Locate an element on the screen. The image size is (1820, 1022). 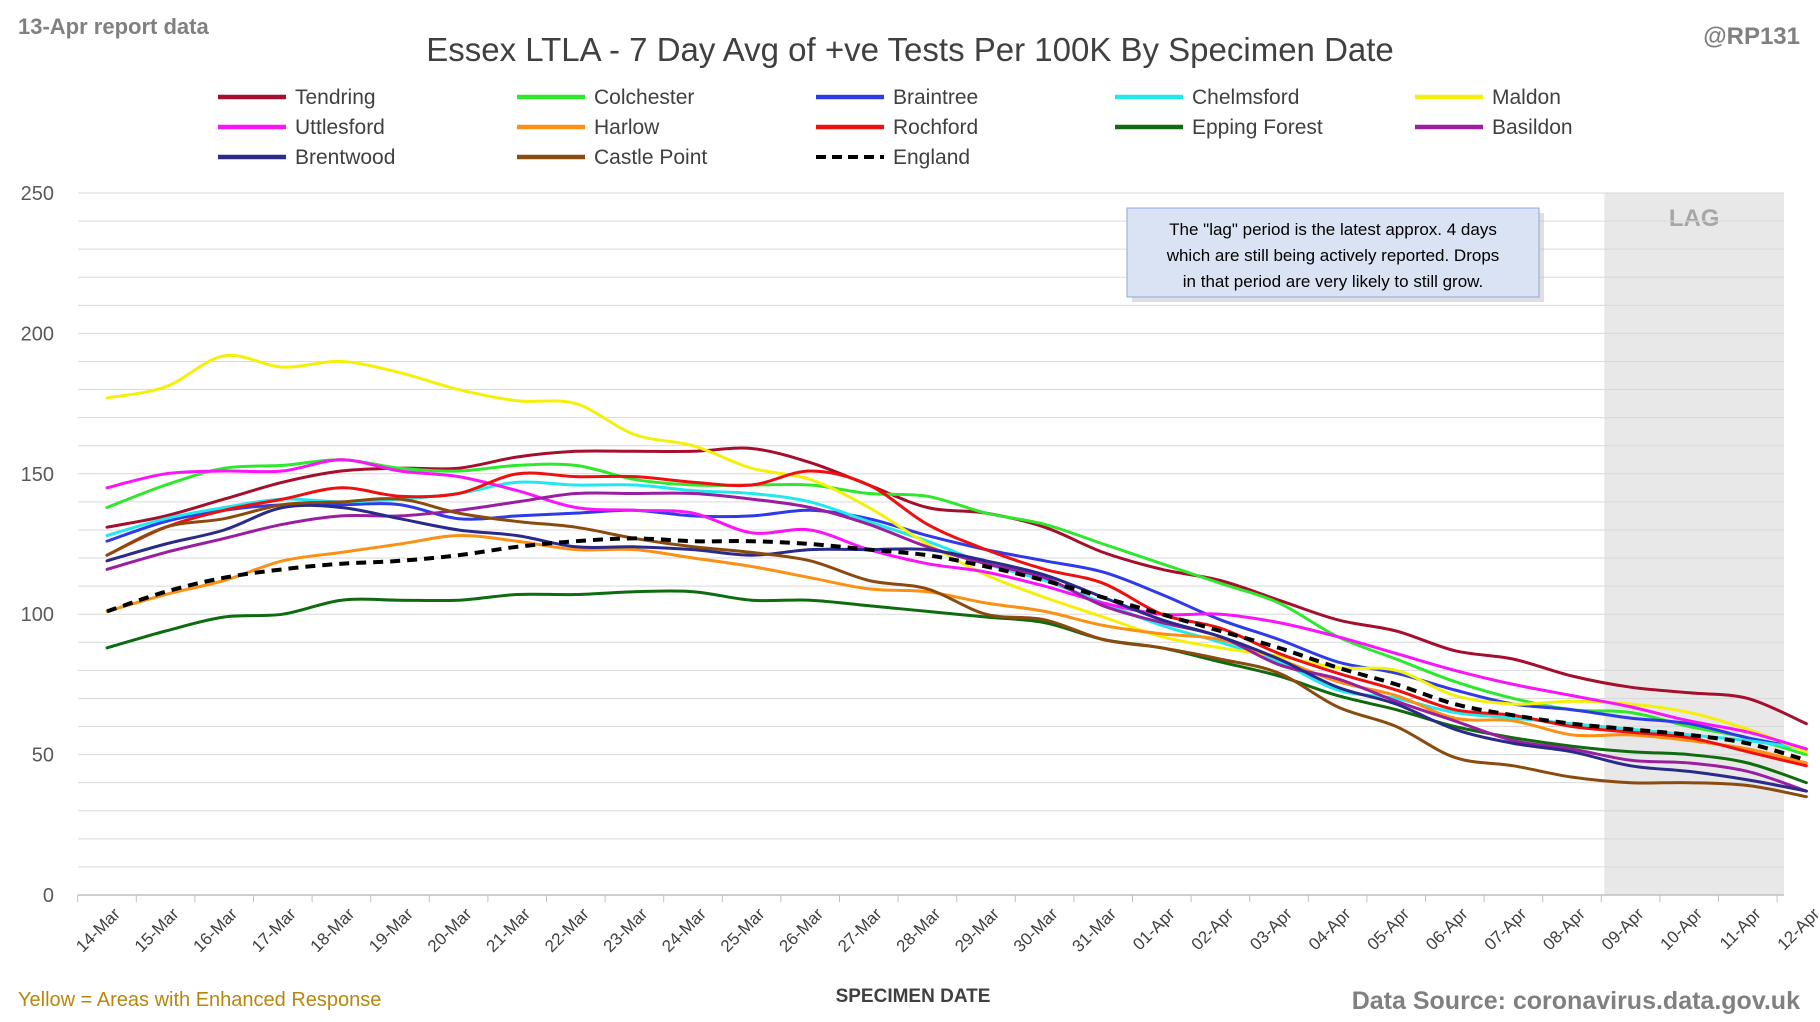
legend-item-rochford: Rochford is located at coordinates (897, 127).